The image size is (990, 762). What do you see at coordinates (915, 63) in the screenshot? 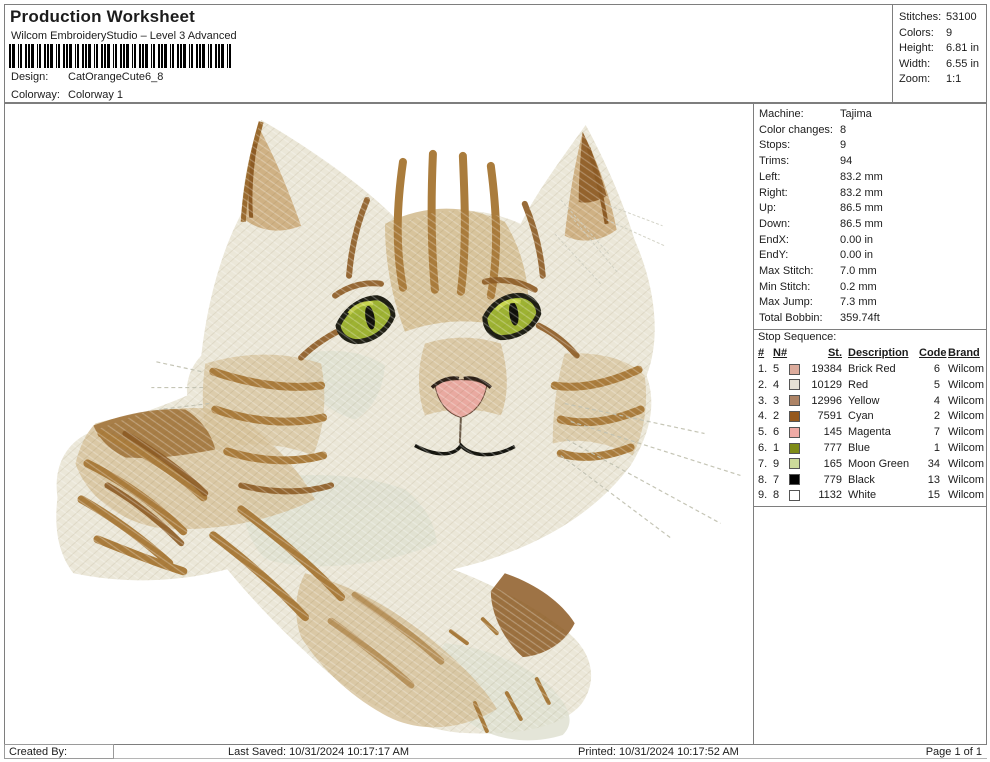
I see `summary-label: Width:` at bounding box center [915, 63].